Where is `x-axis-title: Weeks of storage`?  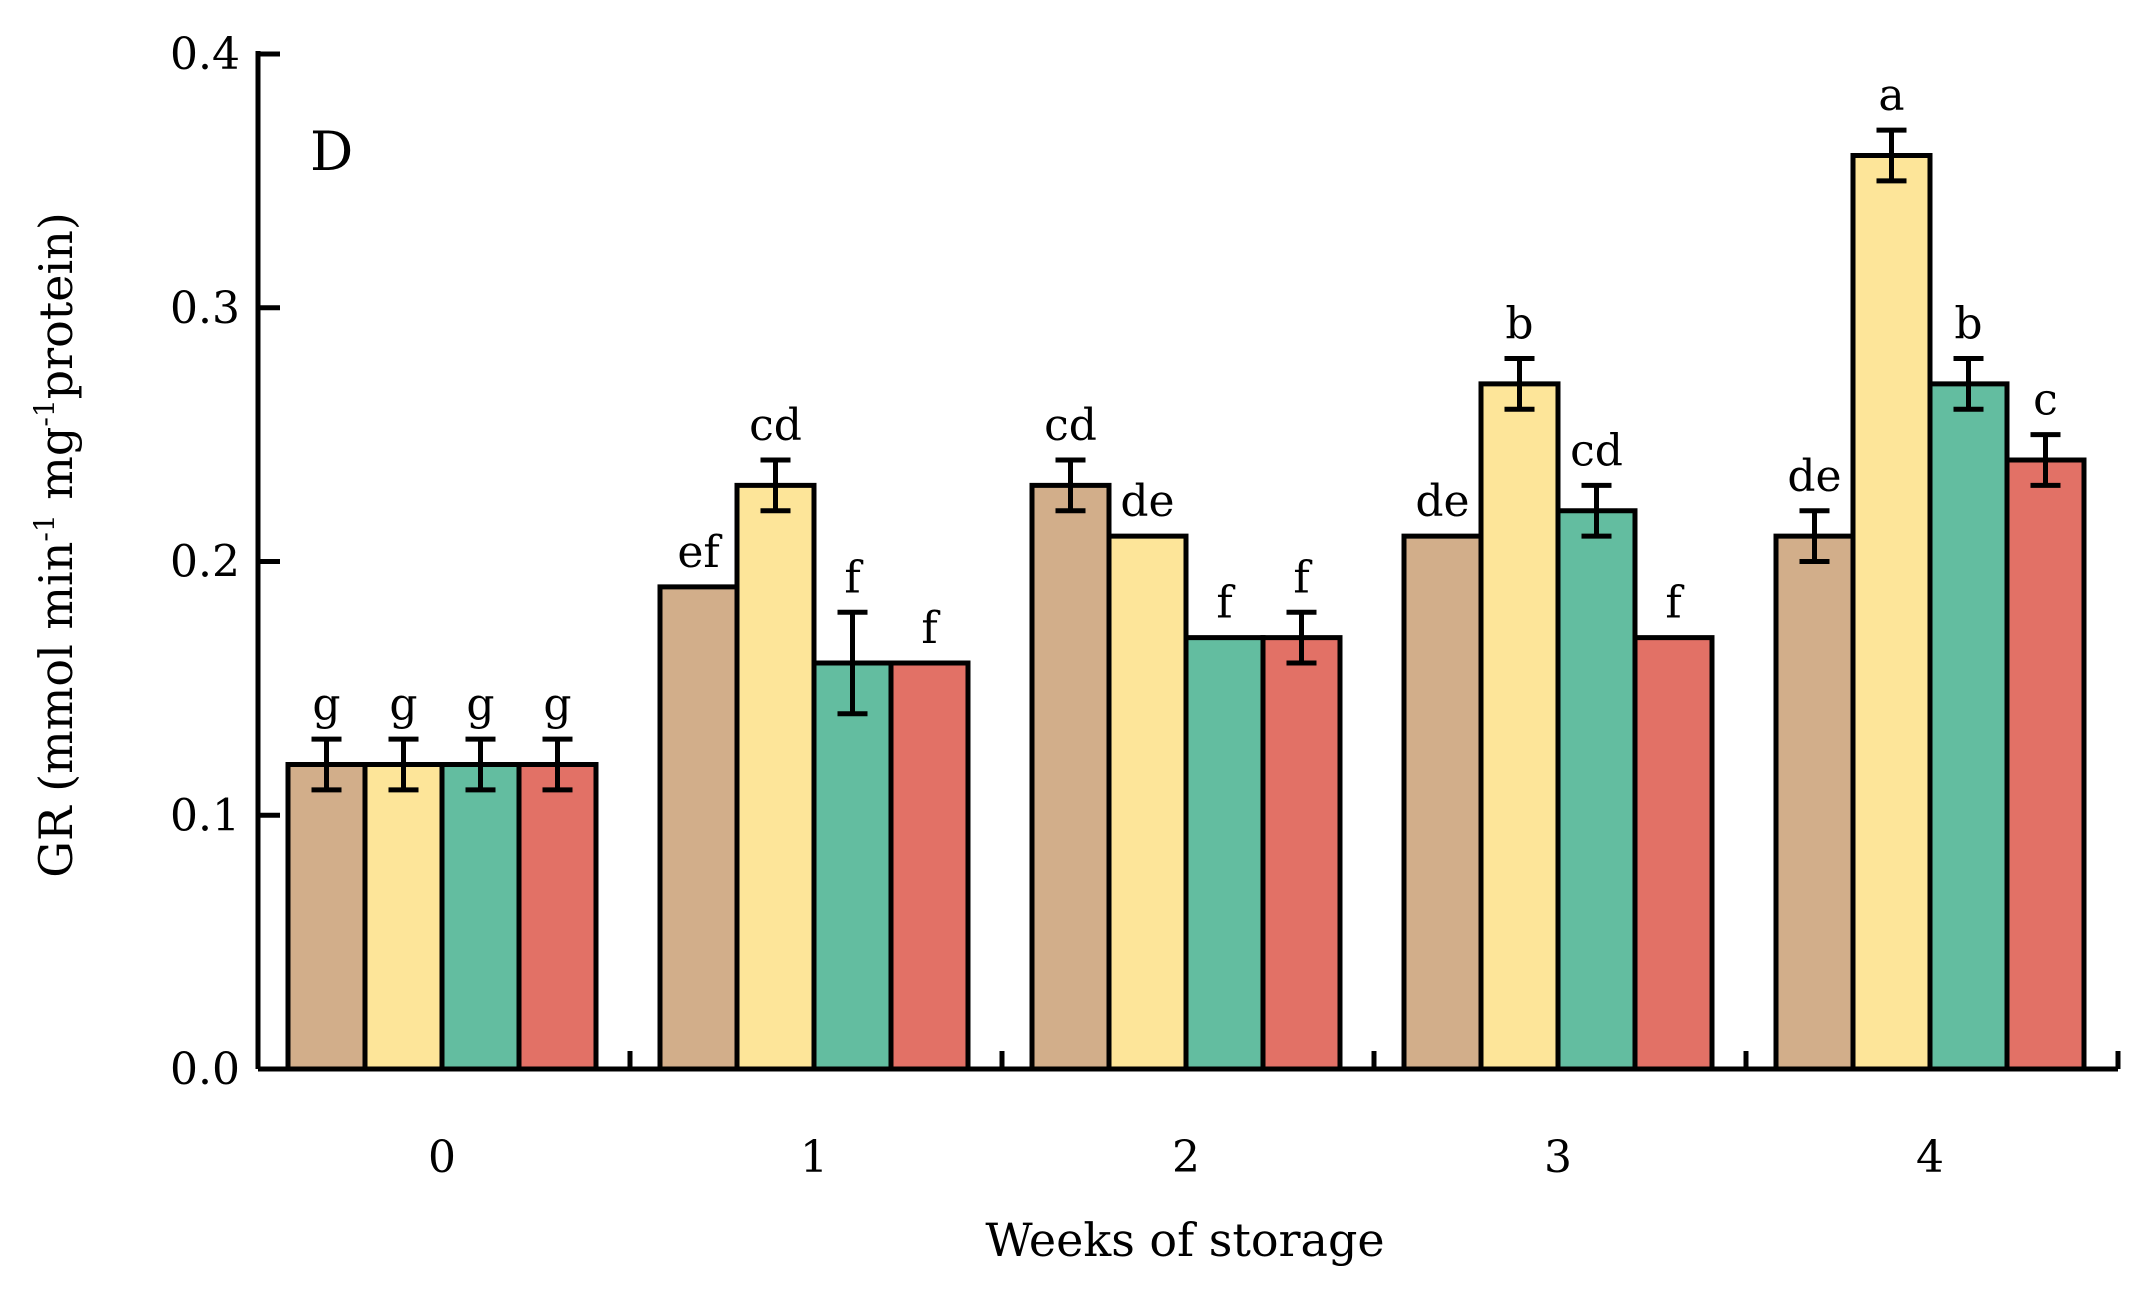 x-axis-title: Weeks of storage is located at coordinates (1184, 1240).